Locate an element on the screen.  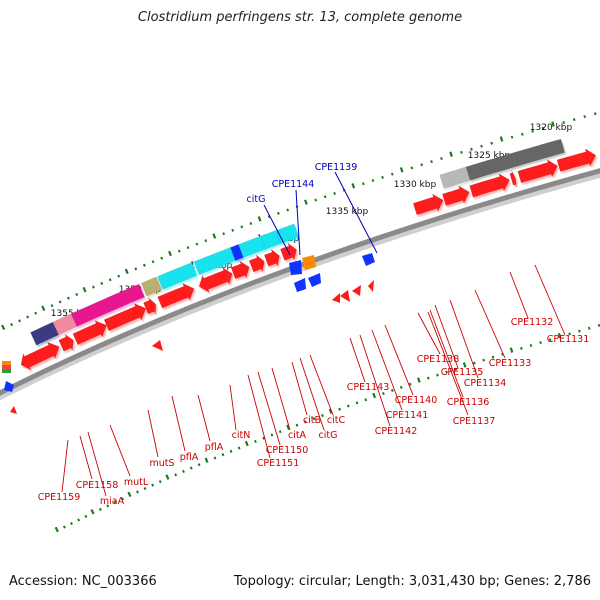
gene-label: CPE1138 is located at coordinates (438, 359).